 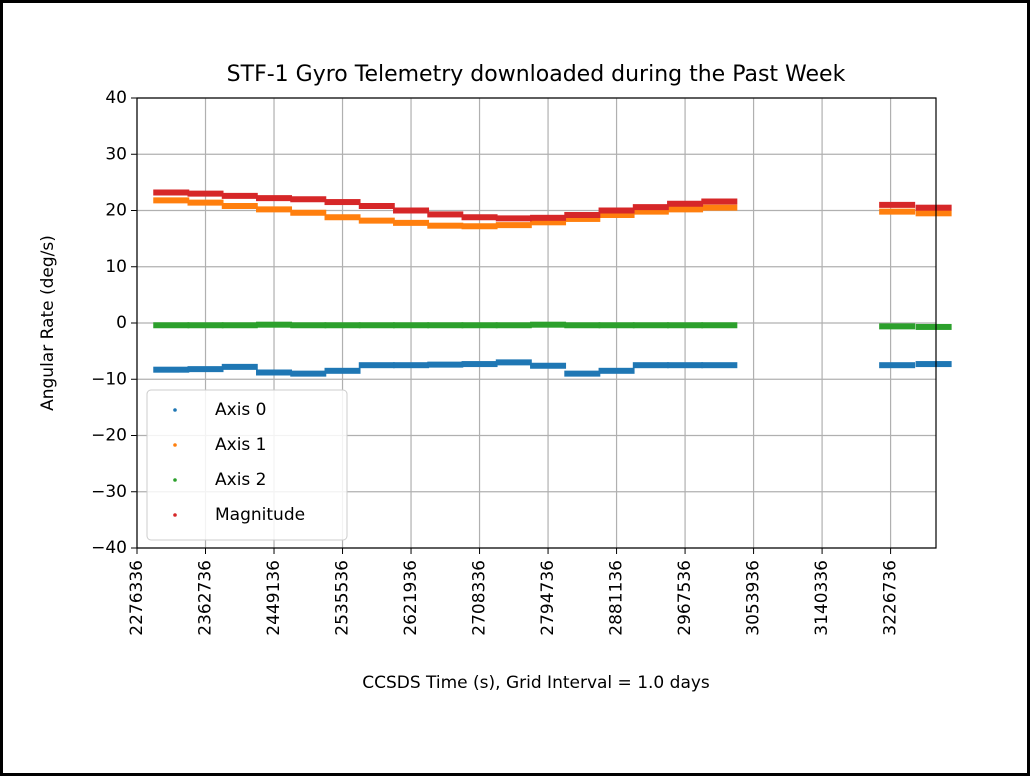 I want to click on legend-label: Magnitude, so click(x=260, y=515).